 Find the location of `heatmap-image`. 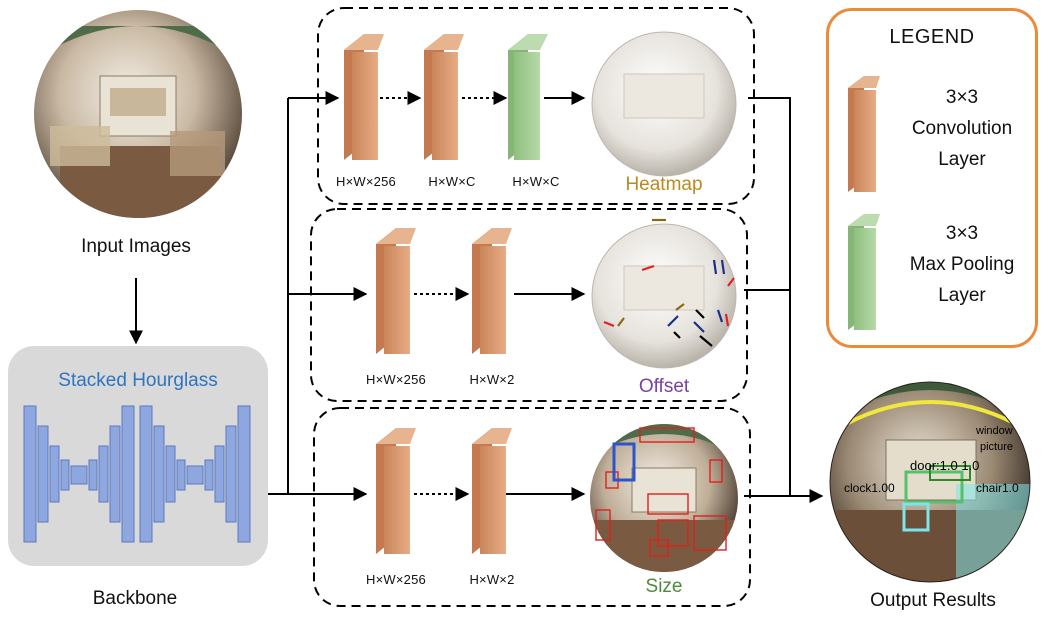

heatmap-image is located at coordinates (664, 104).